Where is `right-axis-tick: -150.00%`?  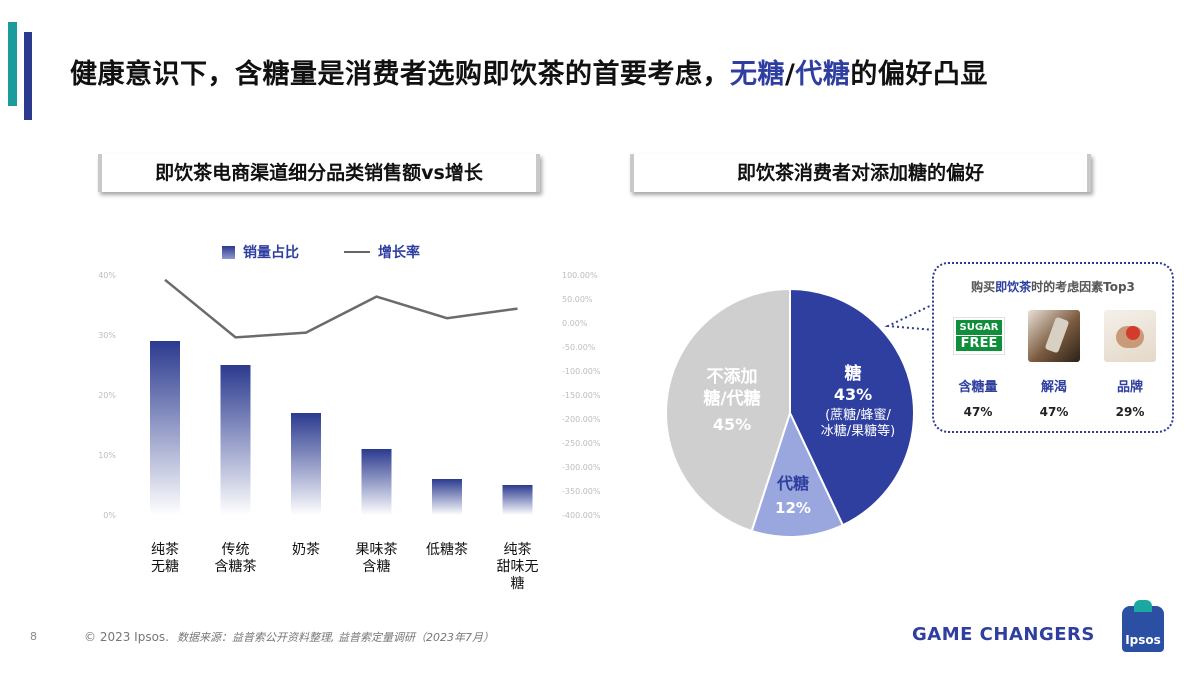
right-axis-tick: -150.00% is located at coordinates (581, 395).